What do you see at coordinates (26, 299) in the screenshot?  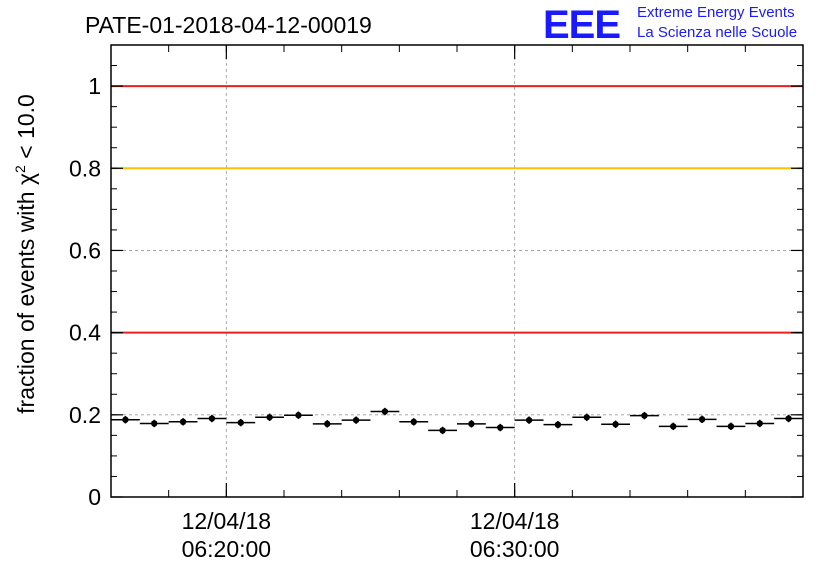 I see `y-axis-label-prefix: fraction of events with` at bounding box center [26, 299].